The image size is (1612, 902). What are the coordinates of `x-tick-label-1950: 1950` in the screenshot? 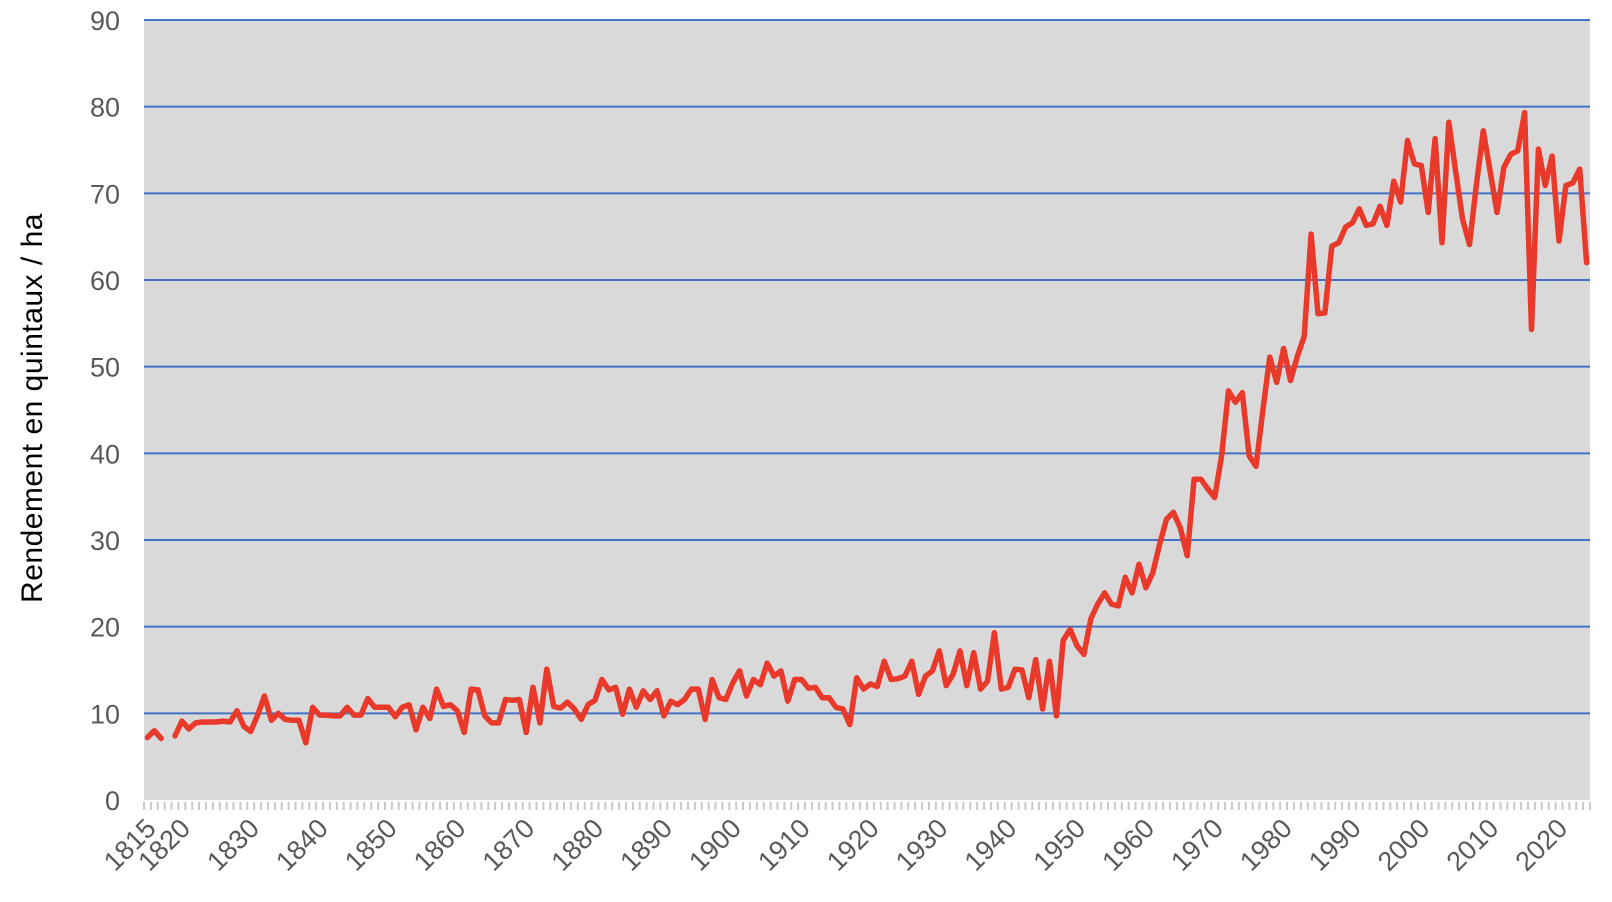 It's located at (1060, 845).